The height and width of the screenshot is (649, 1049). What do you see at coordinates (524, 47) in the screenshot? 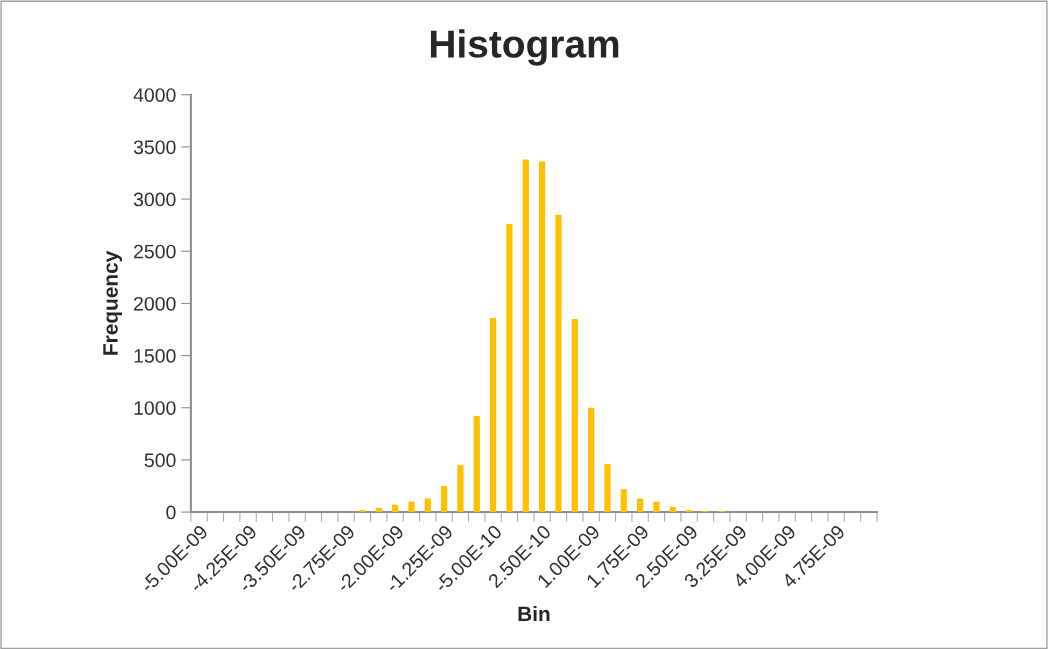
I see `chart-title: Histogram` at bounding box center [524, 47].